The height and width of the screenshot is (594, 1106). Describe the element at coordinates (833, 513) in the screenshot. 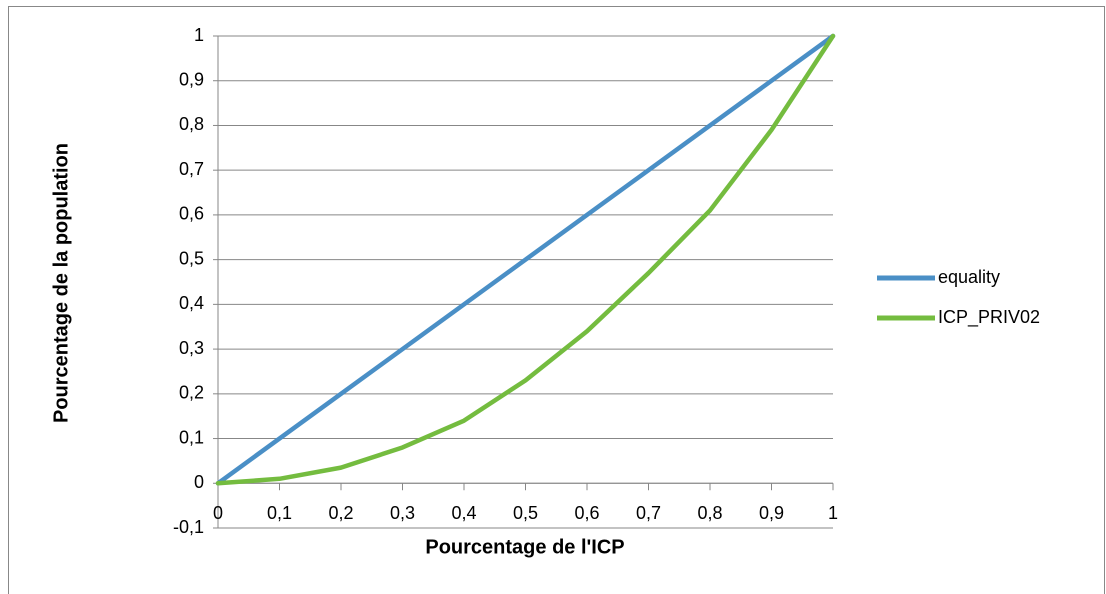

I see `x-tick-label: 1` at that location.